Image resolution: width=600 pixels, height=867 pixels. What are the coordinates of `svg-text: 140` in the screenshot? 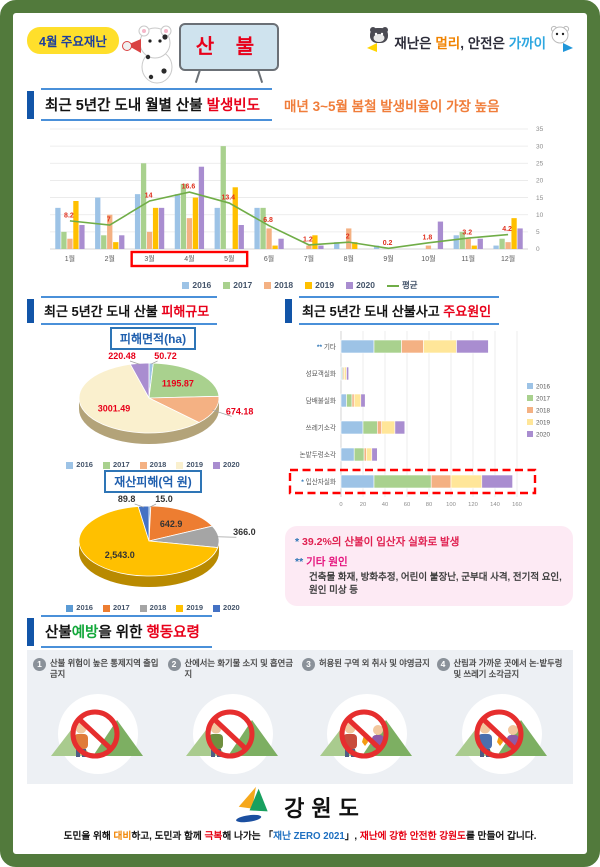 It's located at (495, 505).